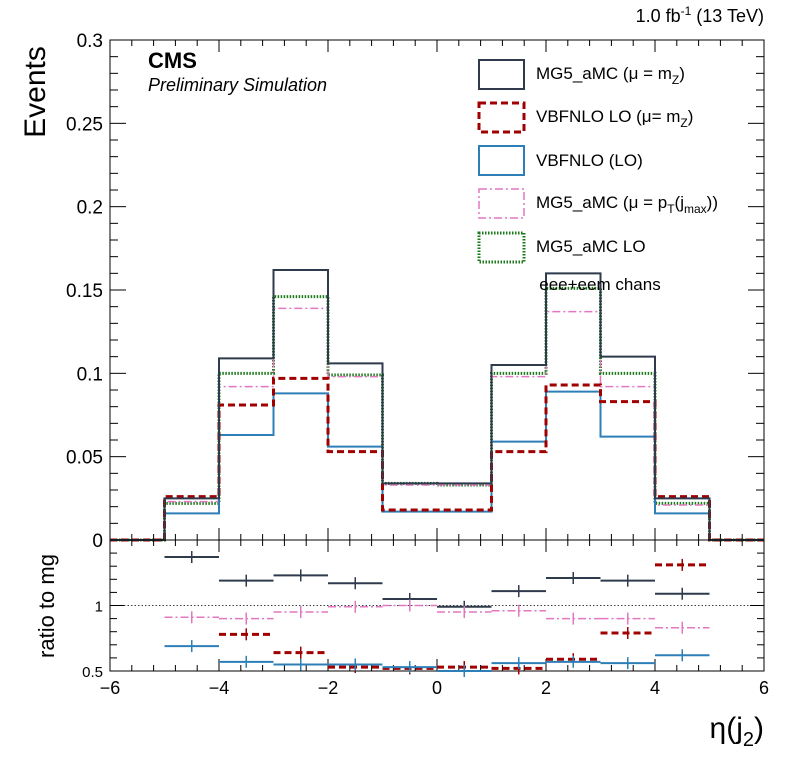 The height and width of the screenshot is (772, 796). I want to click on channel-label: eee+eem chans, so click(599, 284).